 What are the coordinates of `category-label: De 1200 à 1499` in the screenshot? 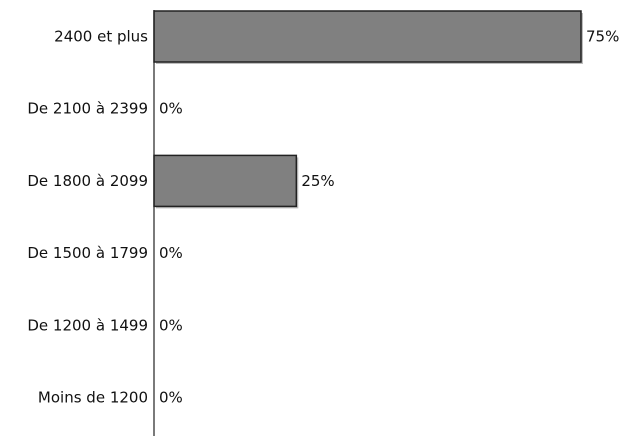 It's located at (87, 325).